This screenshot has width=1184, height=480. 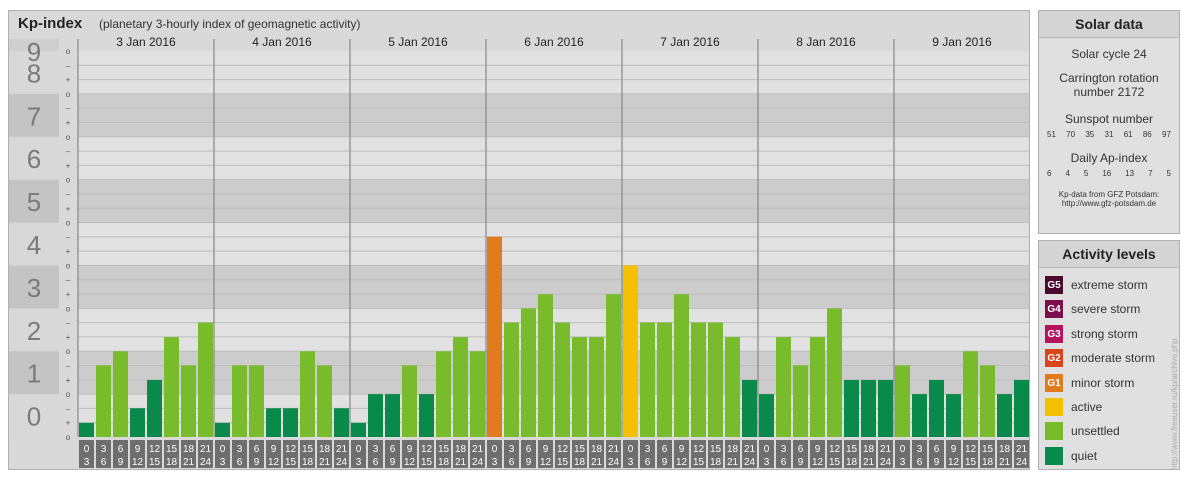 I want to click on ap-values: 6 4 5 16 13 7 5, so click(x=1109, y=173).